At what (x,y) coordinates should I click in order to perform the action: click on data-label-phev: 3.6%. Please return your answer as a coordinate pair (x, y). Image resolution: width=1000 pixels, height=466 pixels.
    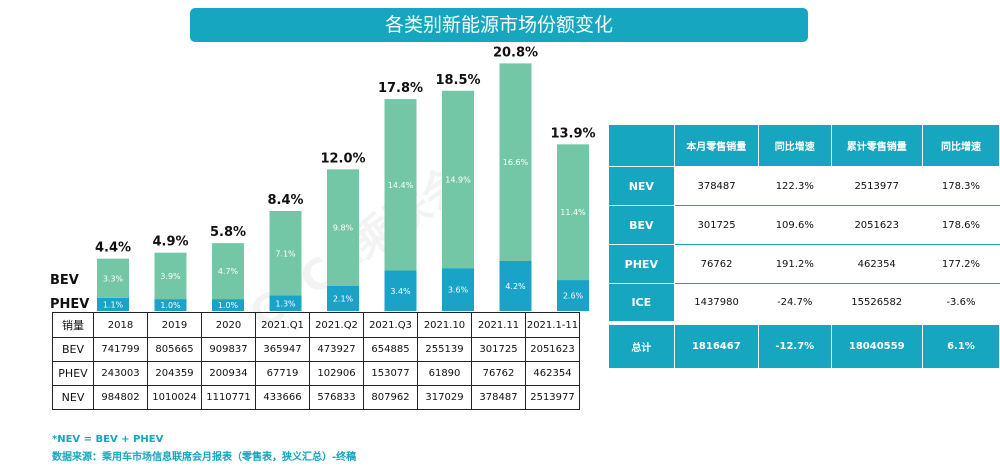
    Looking at the image, I should click on (458, 290).